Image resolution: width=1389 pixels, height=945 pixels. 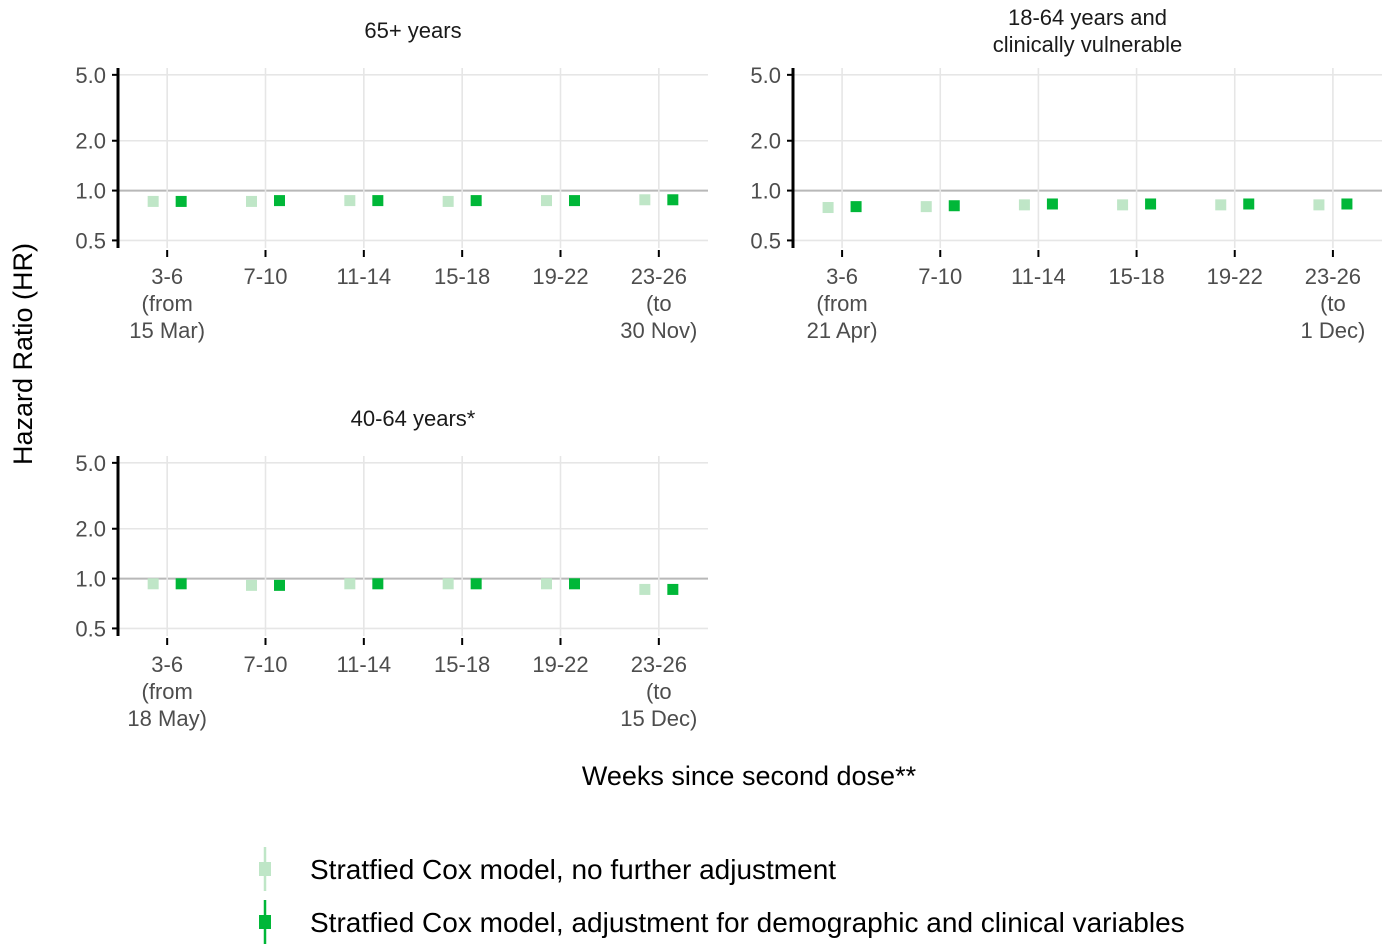 I want to click on panel-title: 18-64 years and, so click(x=1087, y=17).